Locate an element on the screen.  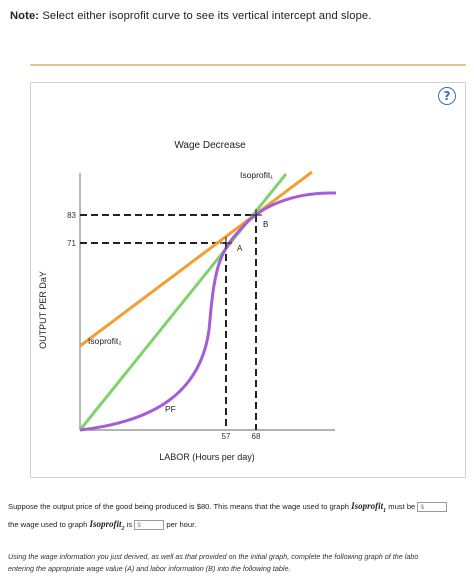
wage-1-input: $ is located at coordinates (432, 507).